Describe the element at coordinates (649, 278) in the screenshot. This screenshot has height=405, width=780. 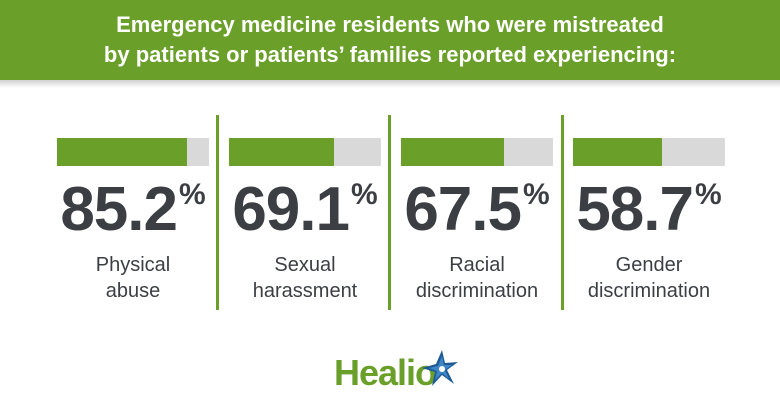
I see `stat-label: Gender discrimination` at that location.